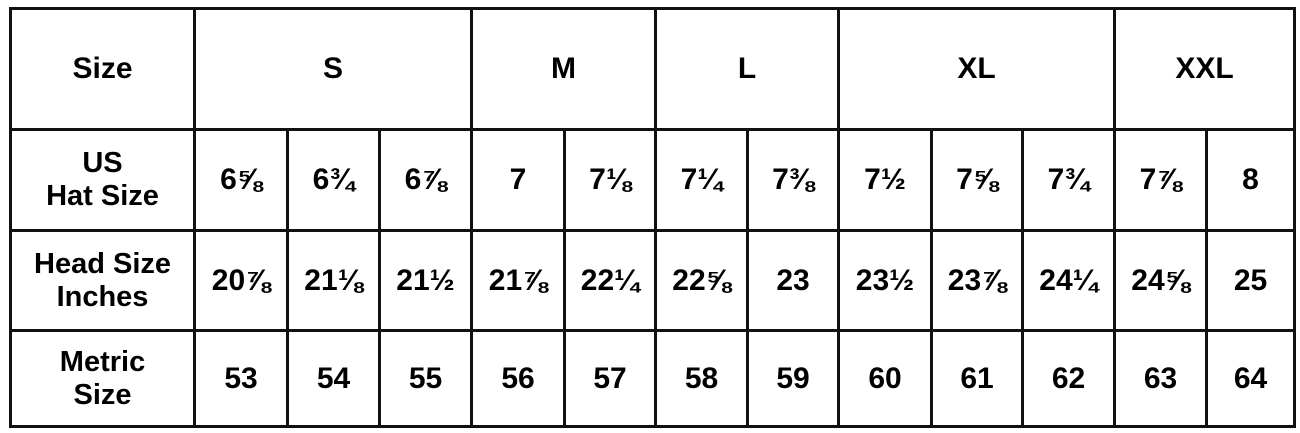 The width and height of the screenshot is (1300, 433). I want to click on table-cell: 22¼, so click(610, 280).